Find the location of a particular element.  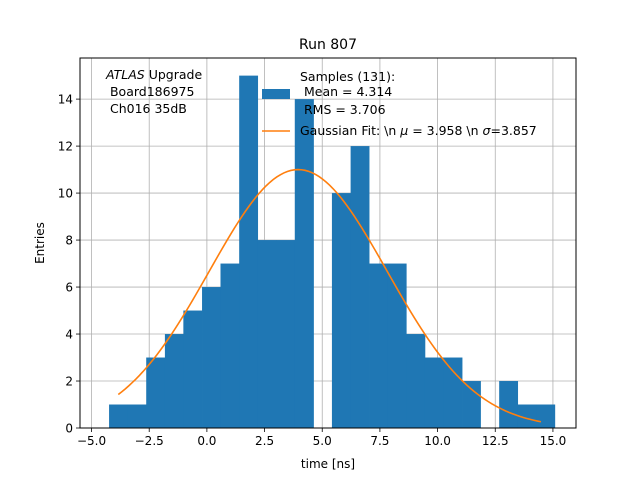

legend-fit-sigma: σ is located at coordinates (487, 130).